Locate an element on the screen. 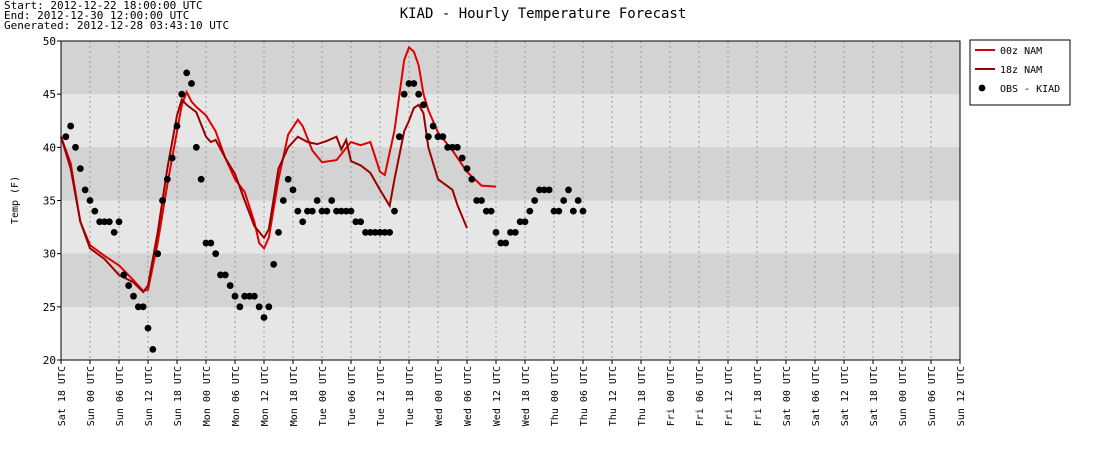 The width and height of the screenshot is (1100, 454). x-tick-label: Sun 00 UTC is located at coordinates (91, 396).